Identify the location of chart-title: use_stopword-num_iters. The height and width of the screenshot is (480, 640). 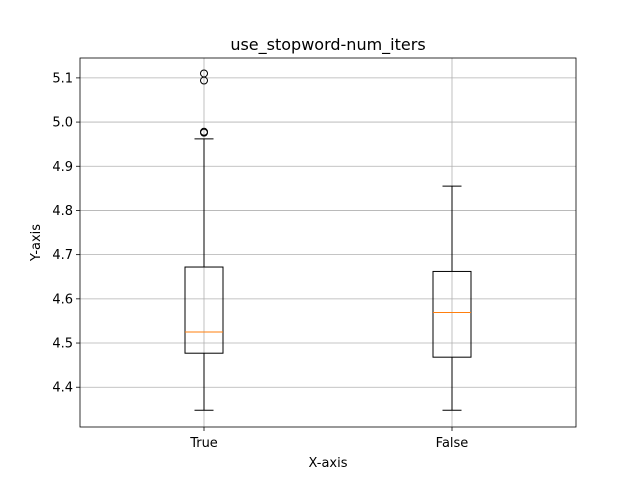
(327, 45).